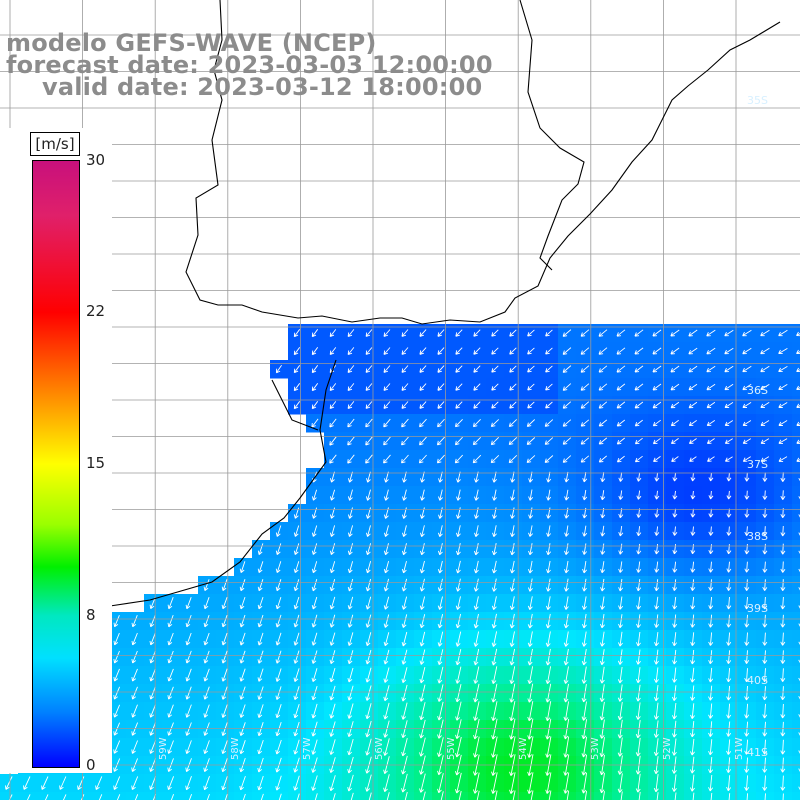 The height and width of the screenshot is (800, 800). I want to click on lat-label: 41S, so click(757, 752).